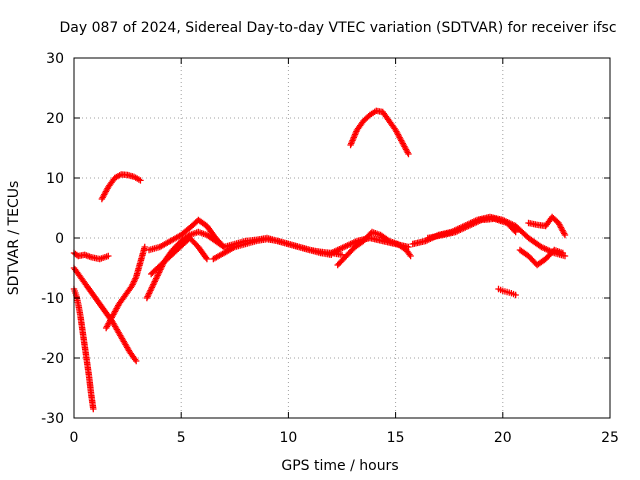 Image resolution: width=640 pixels, height=480 pixels. Describe the element at coordinates (83, 349) in the screenshot. I see `series-arc-b` at that location.